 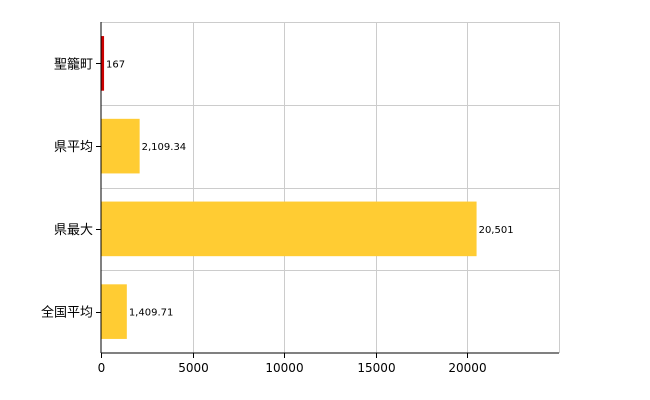 What do you see at coordinates (102, 368) in the screenshot?
I see `x-tick-label: 0` at bounding box center [102, 368].